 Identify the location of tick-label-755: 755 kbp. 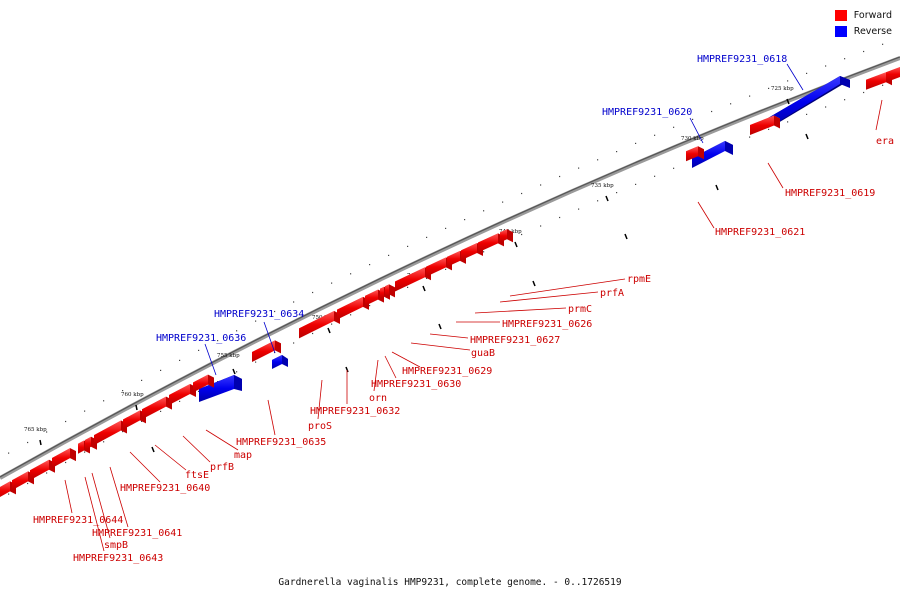
(228, 356).